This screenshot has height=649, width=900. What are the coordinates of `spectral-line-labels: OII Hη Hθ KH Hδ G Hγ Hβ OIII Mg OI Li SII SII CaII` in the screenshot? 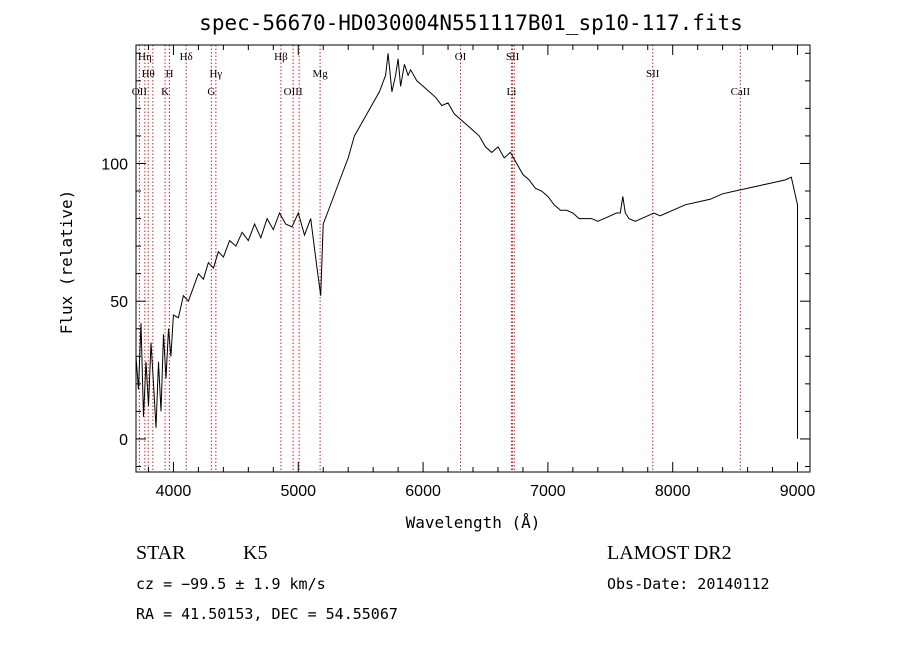 It's located at (441, 74).